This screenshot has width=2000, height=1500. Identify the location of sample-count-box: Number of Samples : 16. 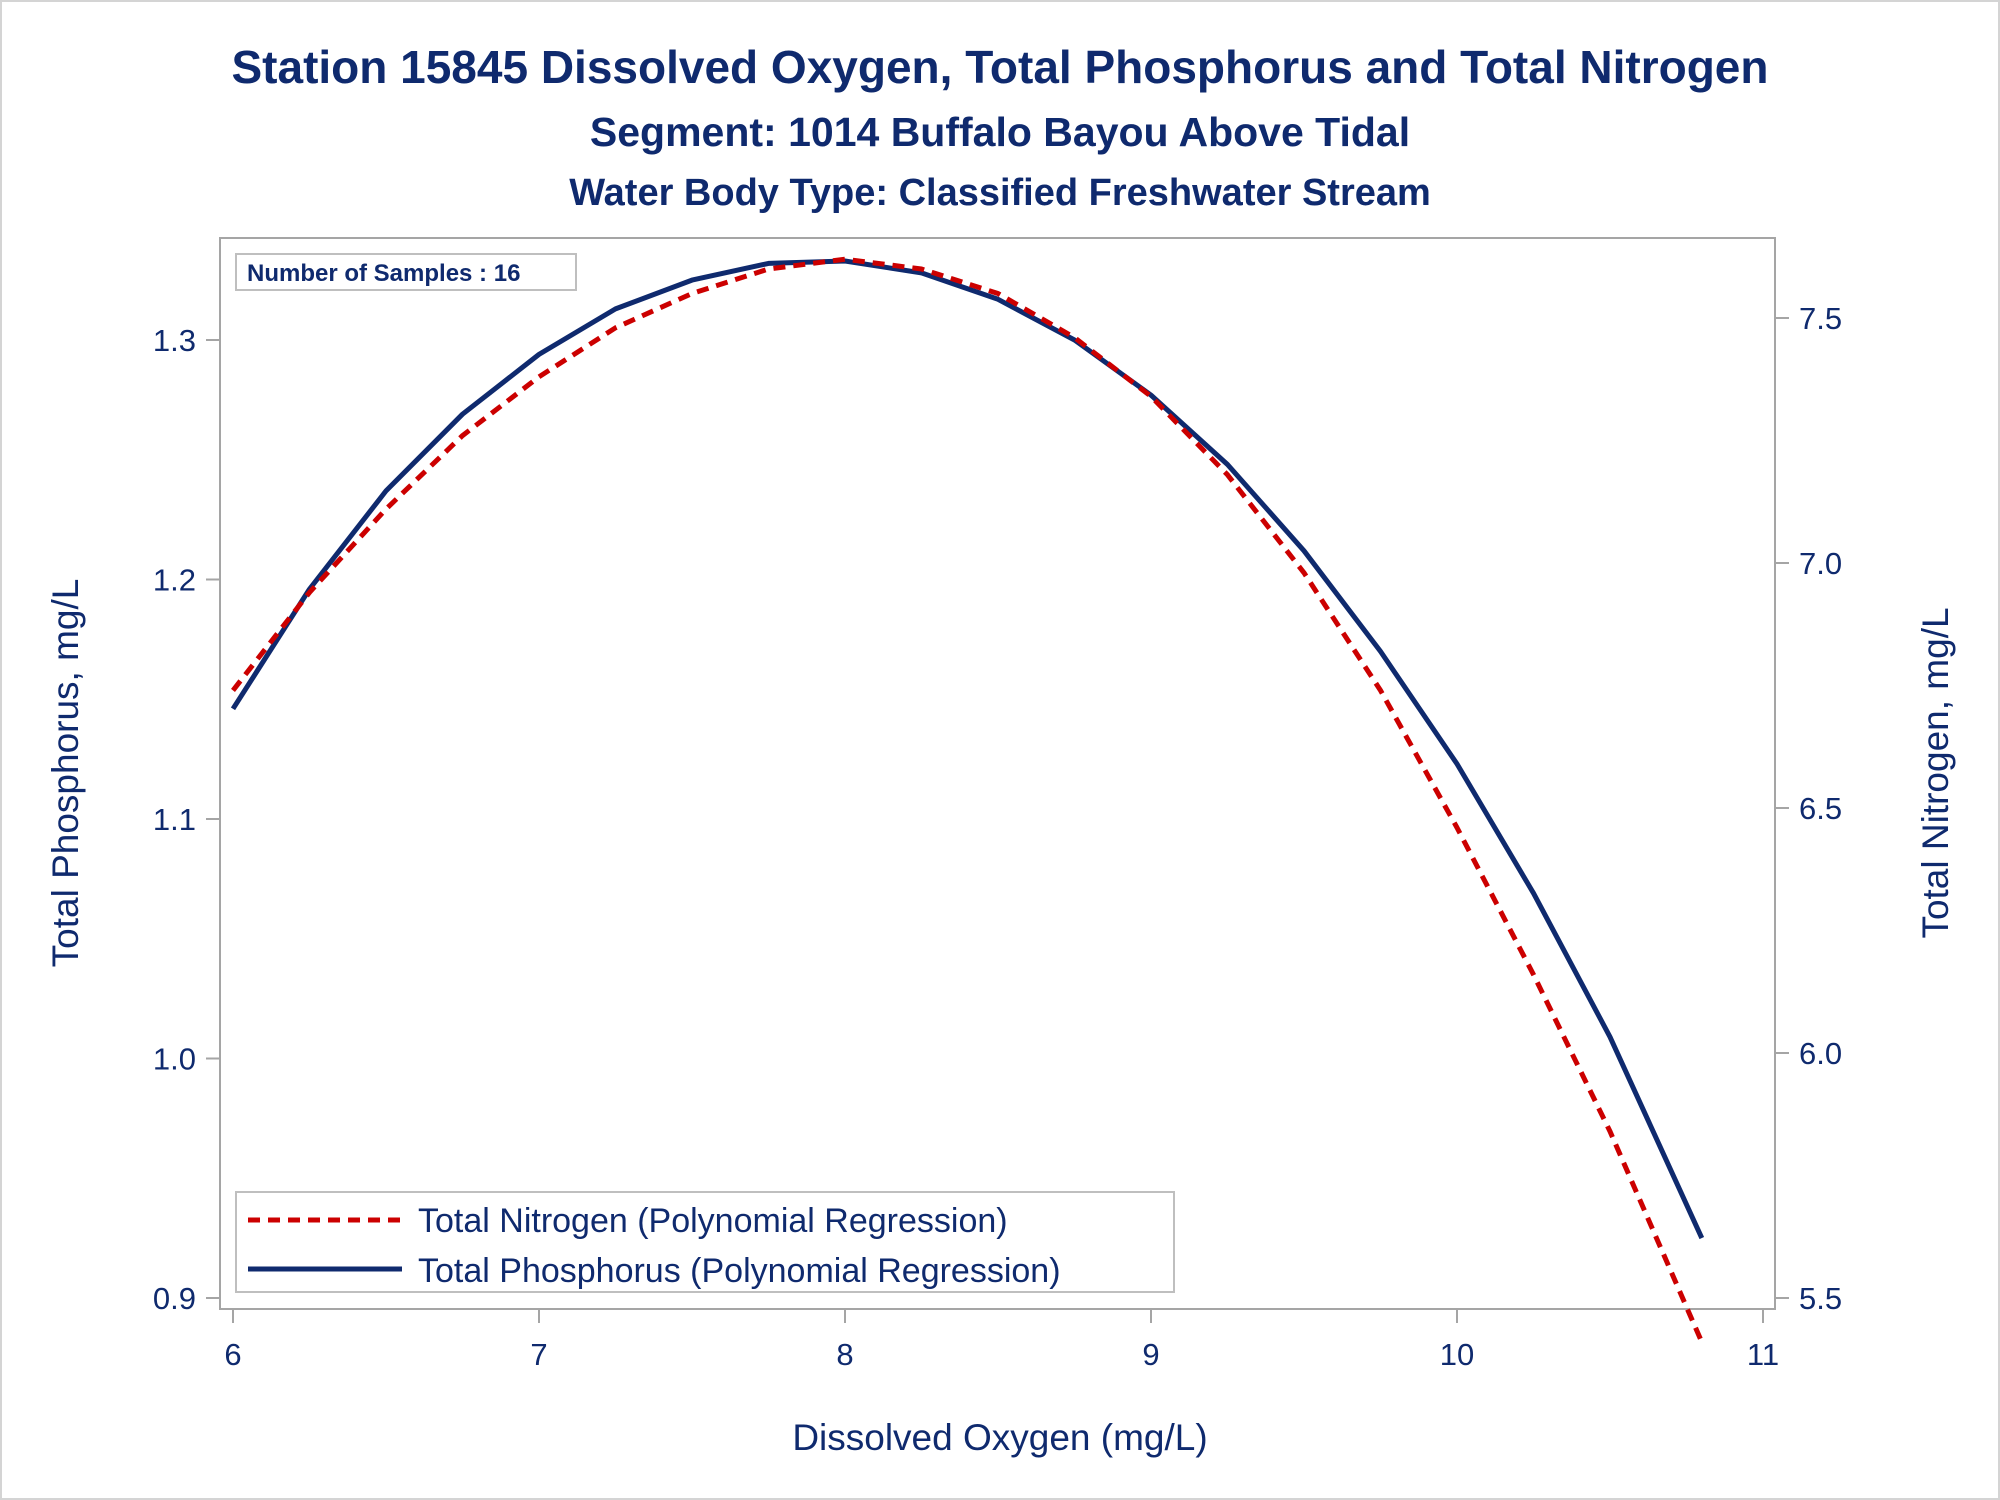
(406, 272).